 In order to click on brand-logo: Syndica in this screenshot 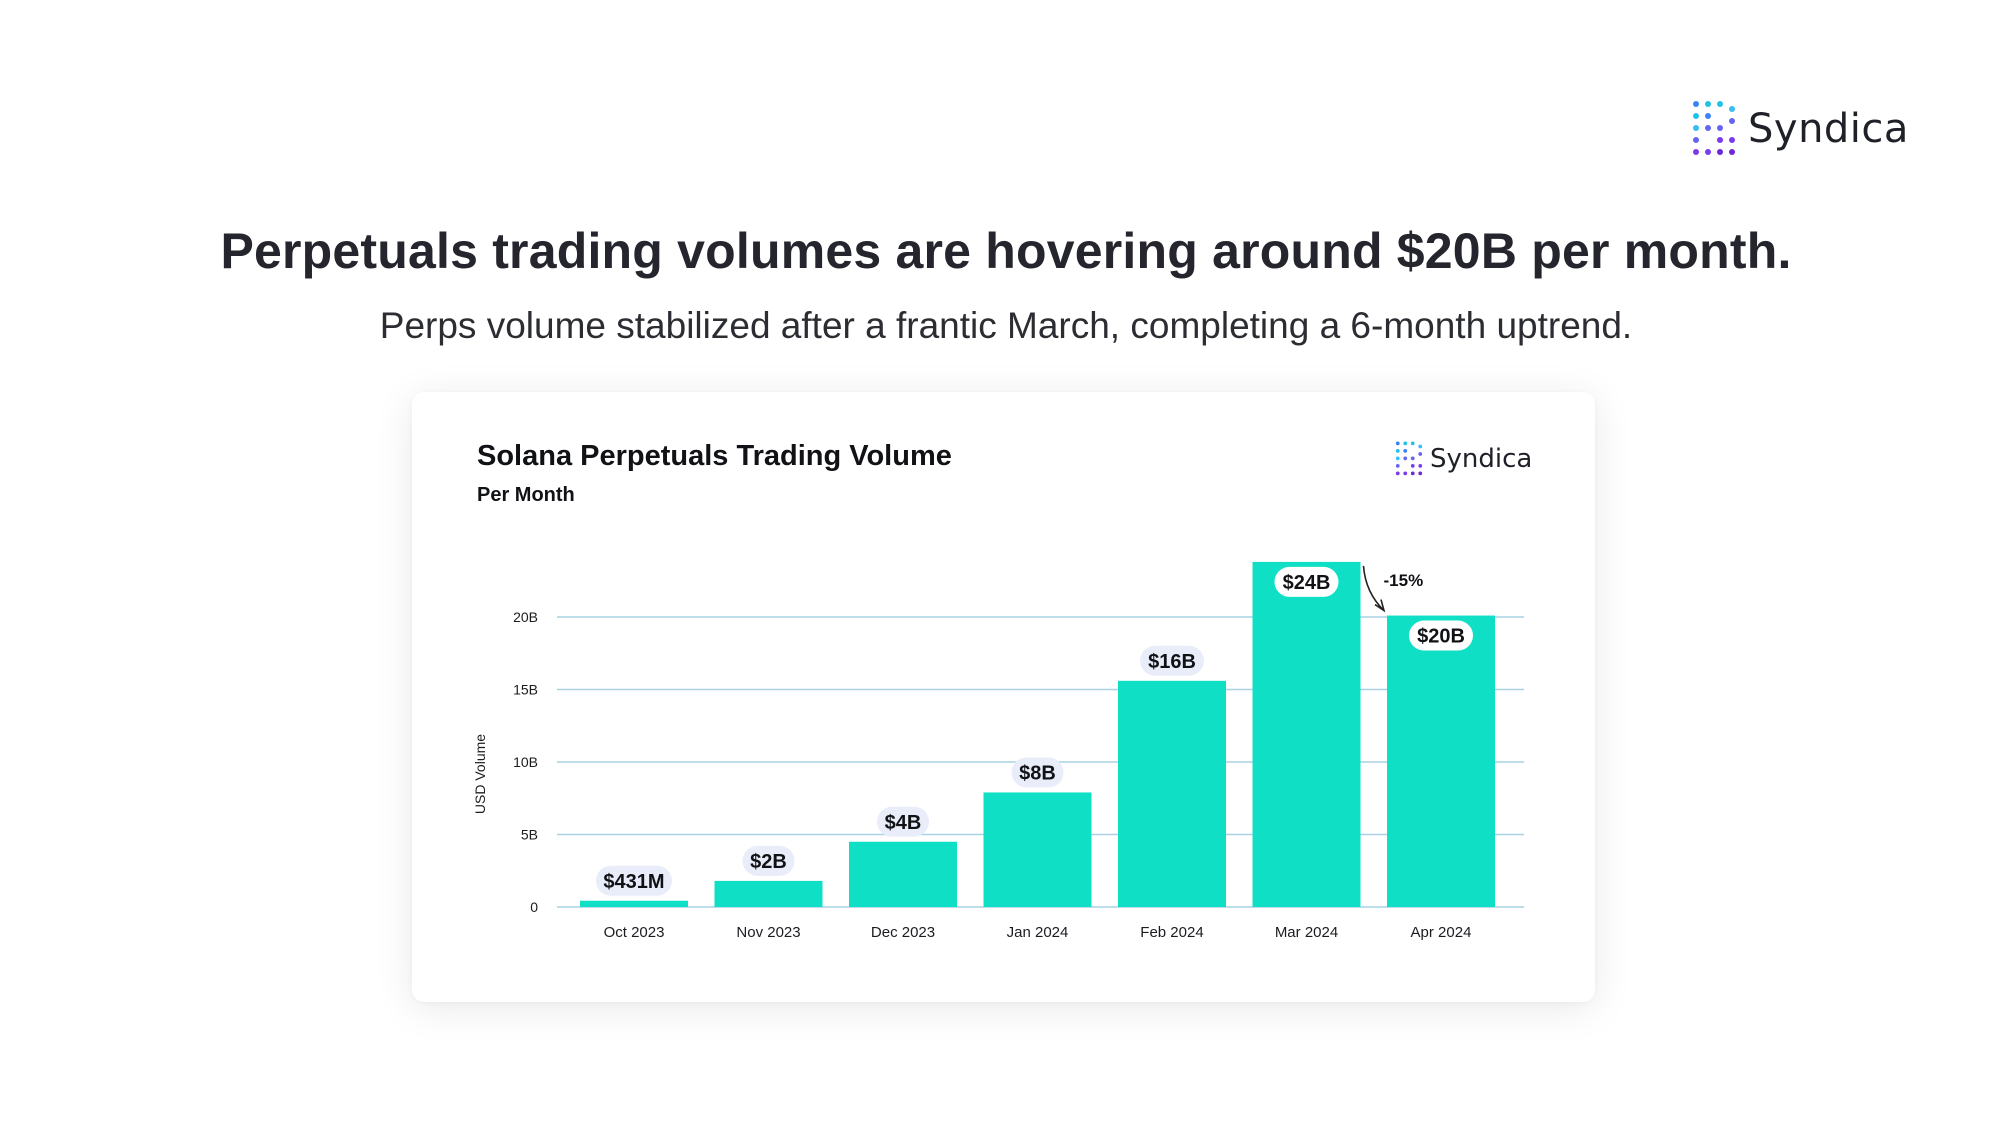, I will do `click(1799, 129)`.